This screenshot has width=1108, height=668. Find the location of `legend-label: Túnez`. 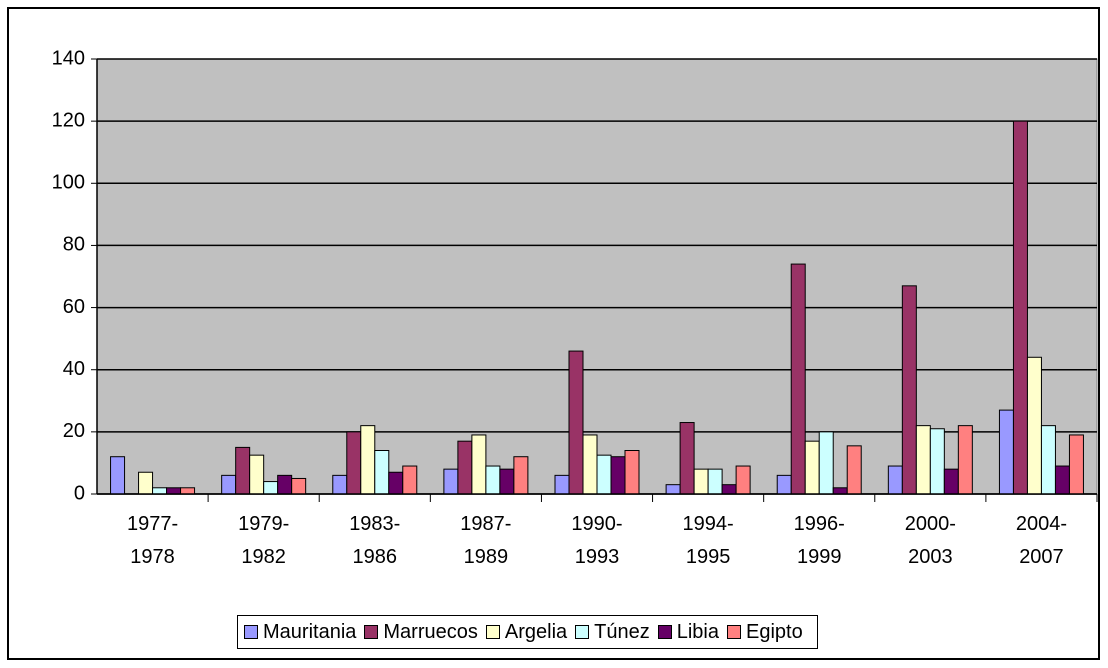

legend-label: Túnez is located at coordinates (622, 631).